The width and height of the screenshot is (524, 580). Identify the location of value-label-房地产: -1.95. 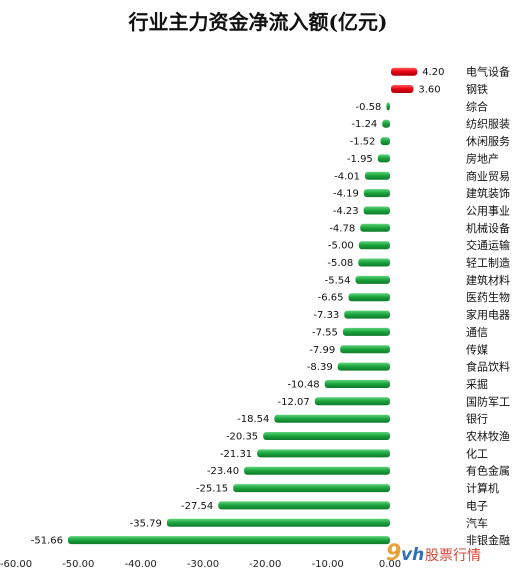
(360, 159).